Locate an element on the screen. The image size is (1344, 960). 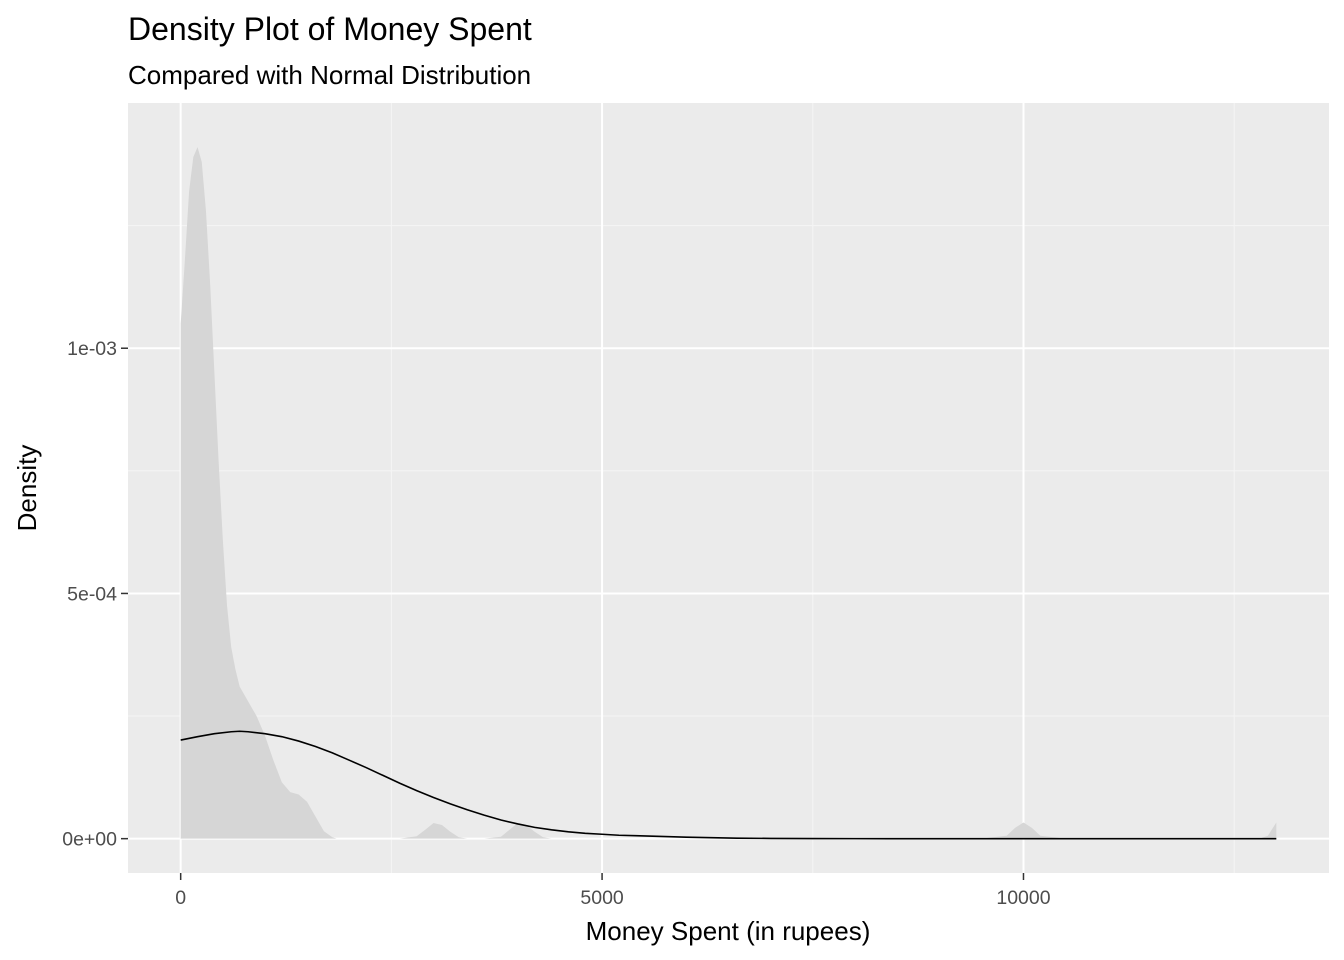
x-axis: 0 5000 10000 is located at coordinates (613, 891).